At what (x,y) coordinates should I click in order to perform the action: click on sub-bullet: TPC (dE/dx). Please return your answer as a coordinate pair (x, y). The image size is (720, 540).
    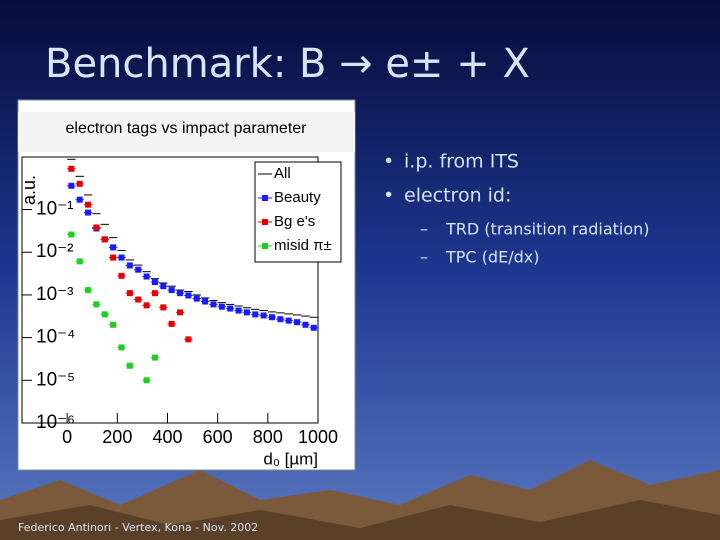
    Looking at the image, I should click on (492, 257).